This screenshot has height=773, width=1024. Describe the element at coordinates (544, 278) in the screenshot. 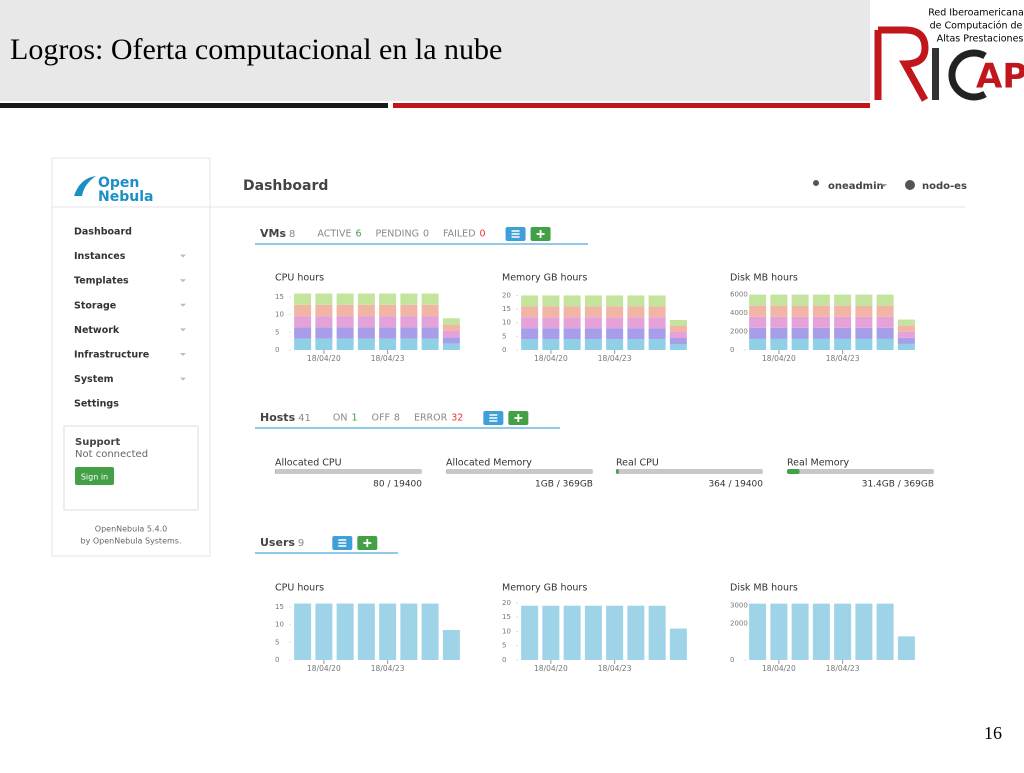

I see `chart-title: Memory GB hours` at that location.